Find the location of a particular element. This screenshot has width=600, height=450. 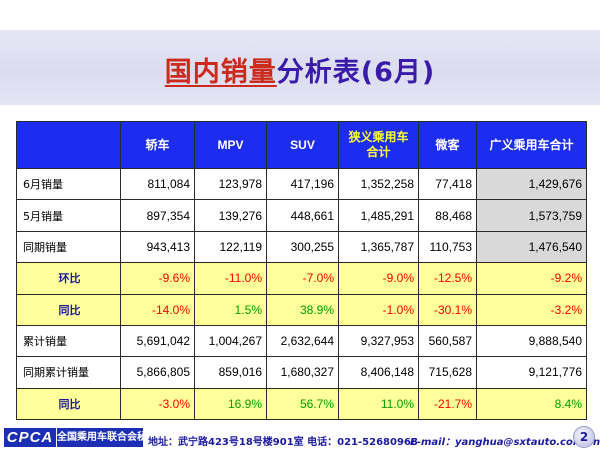

table-cell: 1,573,759 is located at coordinates (531, 215).